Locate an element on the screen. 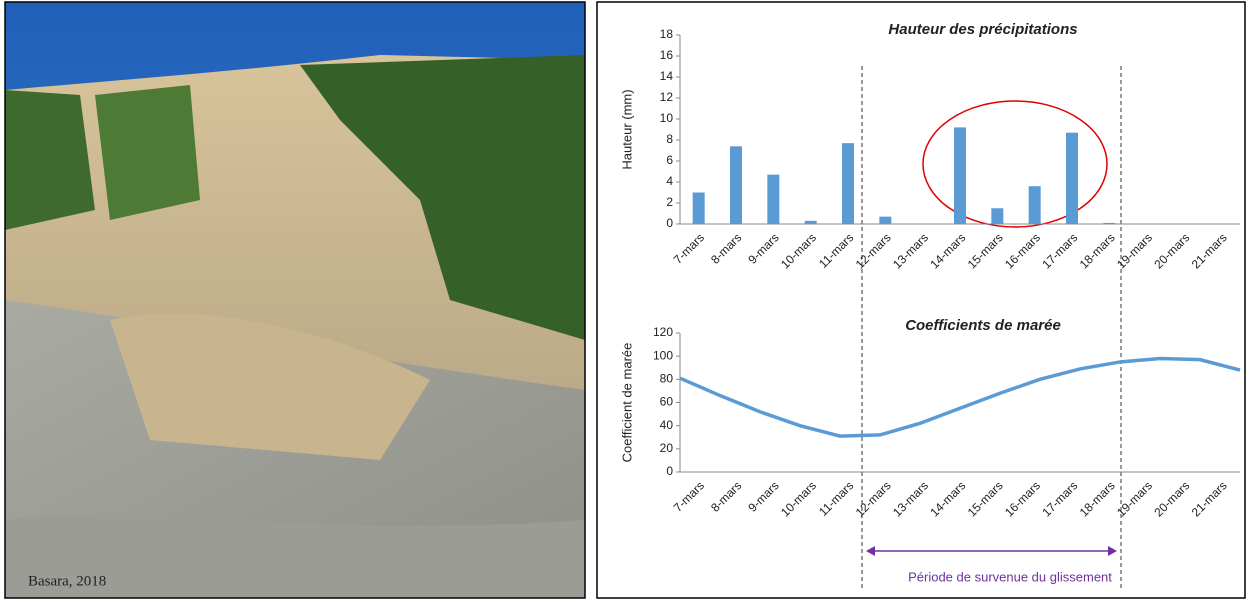 The image size is (1250, 605). period-arrow is located at coordinates (991, 551).